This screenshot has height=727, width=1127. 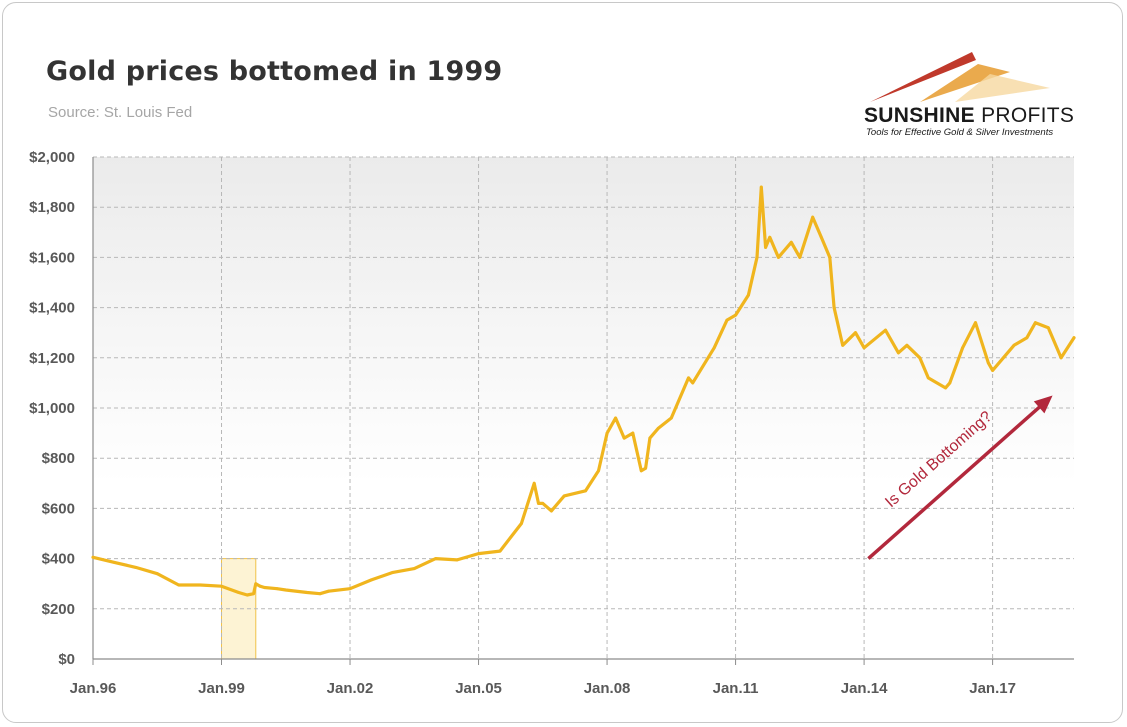 I want to click on y-tick-label: $0, so click(x=66, y=659).